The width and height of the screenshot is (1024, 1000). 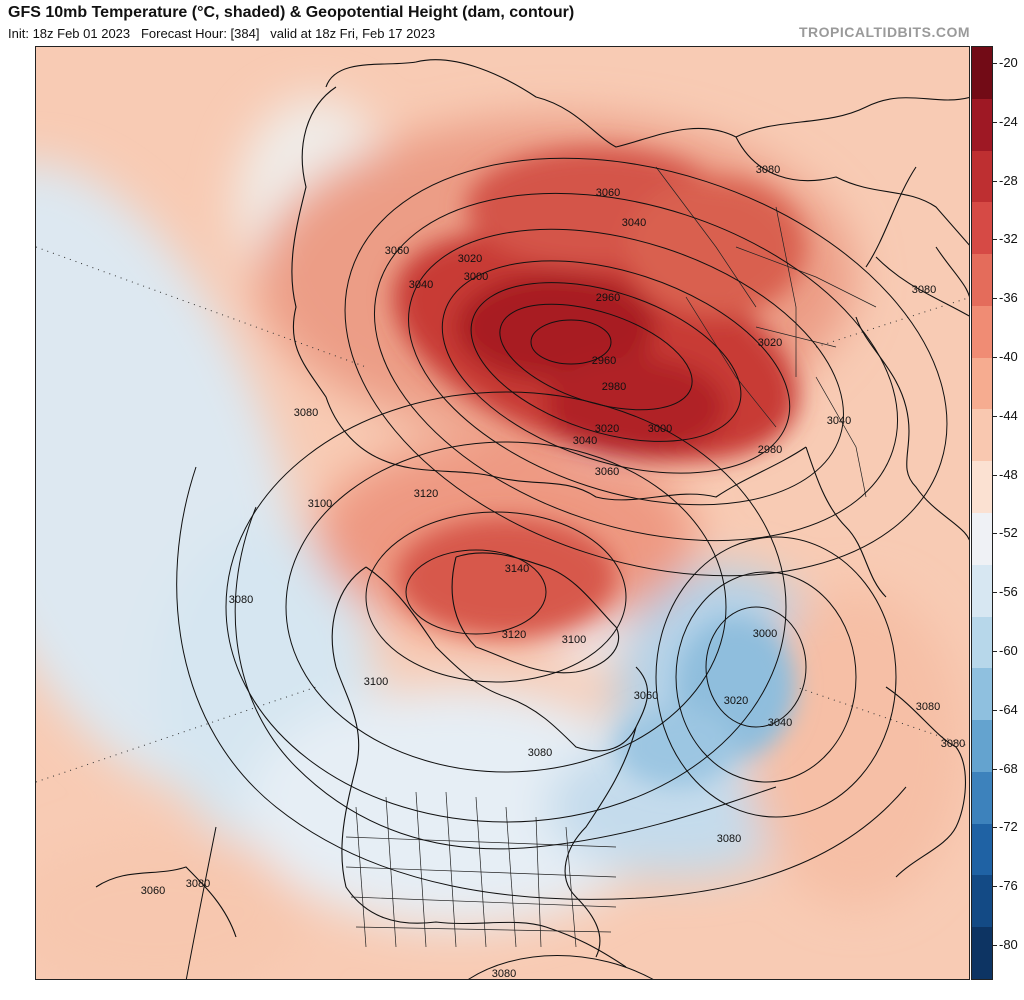 I want to click on colorbar-tick-label: -52, so click(x=1008, y=533).